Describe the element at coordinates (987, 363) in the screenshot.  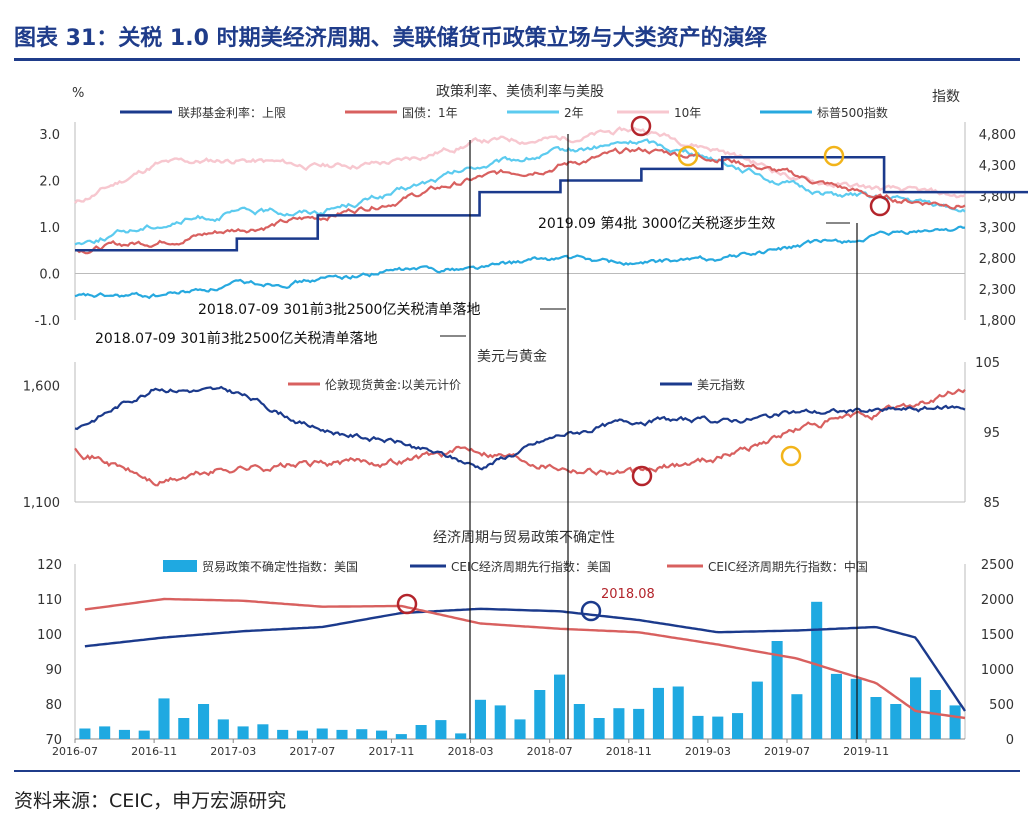
I see `panel2-ytick-right: 105` at that location.